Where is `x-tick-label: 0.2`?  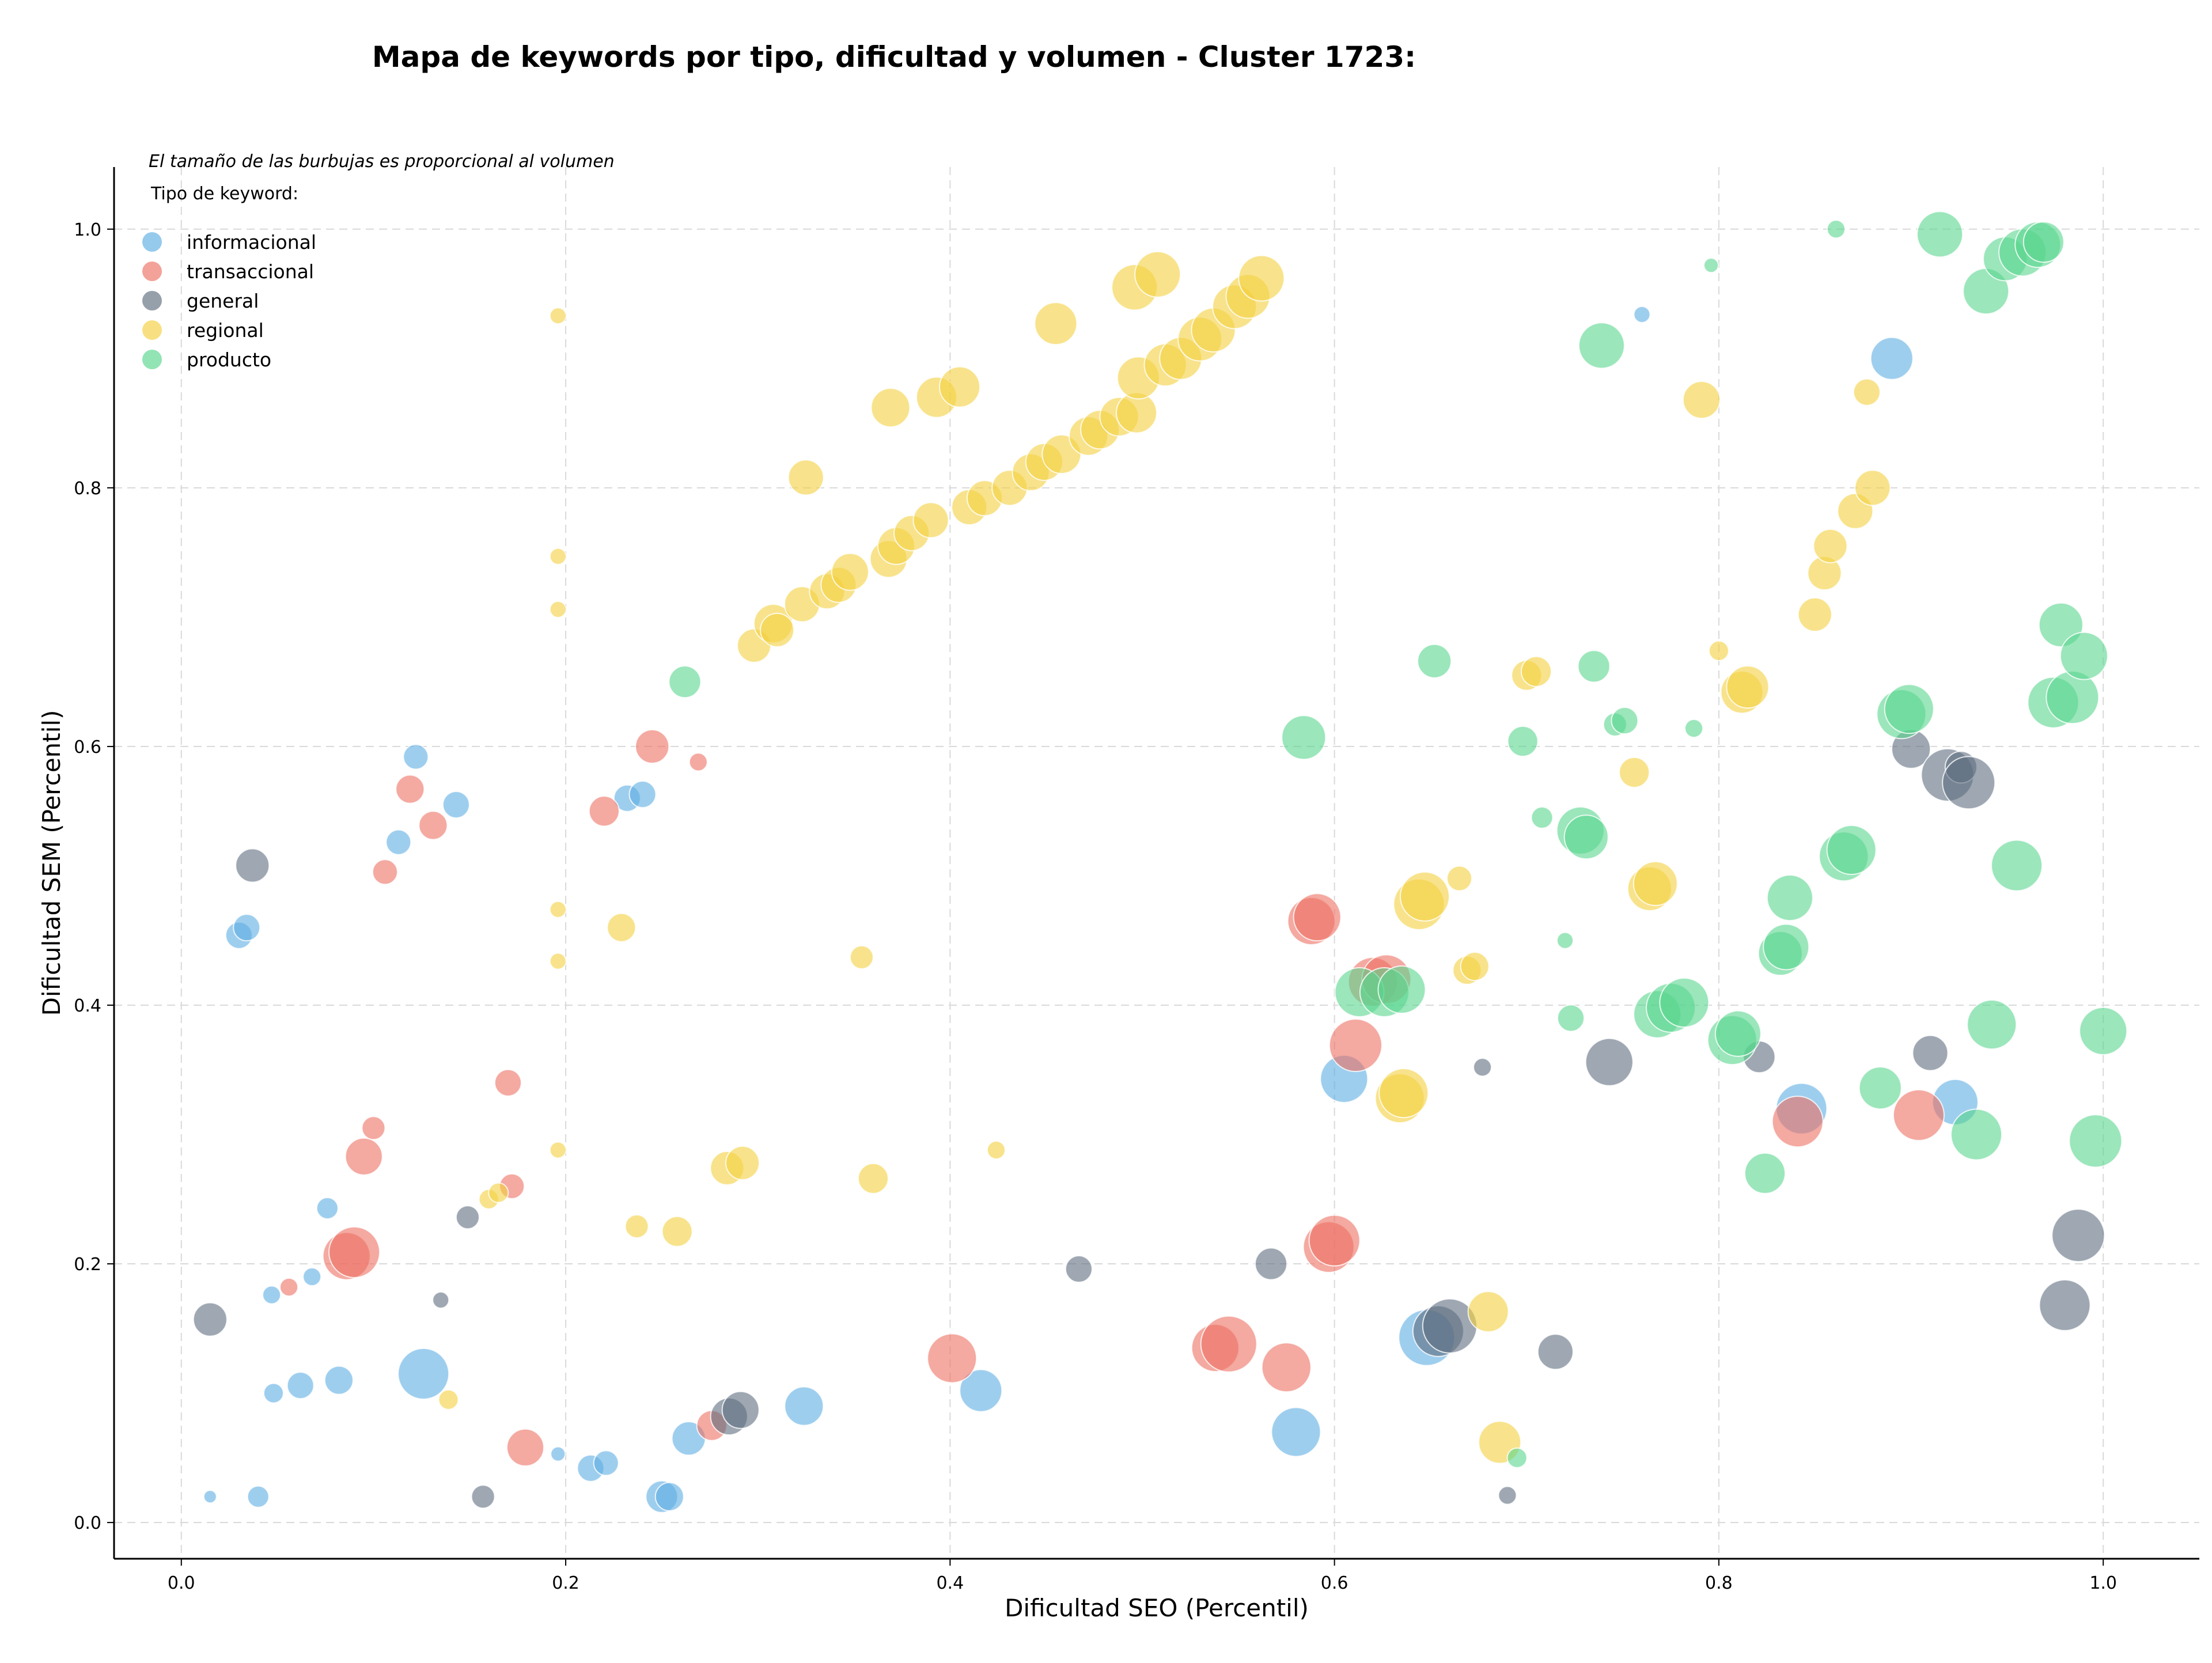
x-tick-label: 0.2 is located at coordinates (565, 1583).